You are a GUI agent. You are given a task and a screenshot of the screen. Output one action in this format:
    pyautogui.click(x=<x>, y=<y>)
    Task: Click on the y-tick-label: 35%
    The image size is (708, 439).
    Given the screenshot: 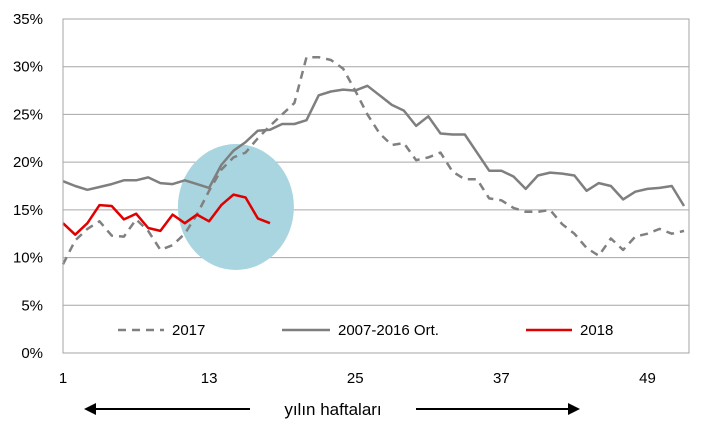 What is the action you would take?
    pyautogui.click(x=28, y=19)
    